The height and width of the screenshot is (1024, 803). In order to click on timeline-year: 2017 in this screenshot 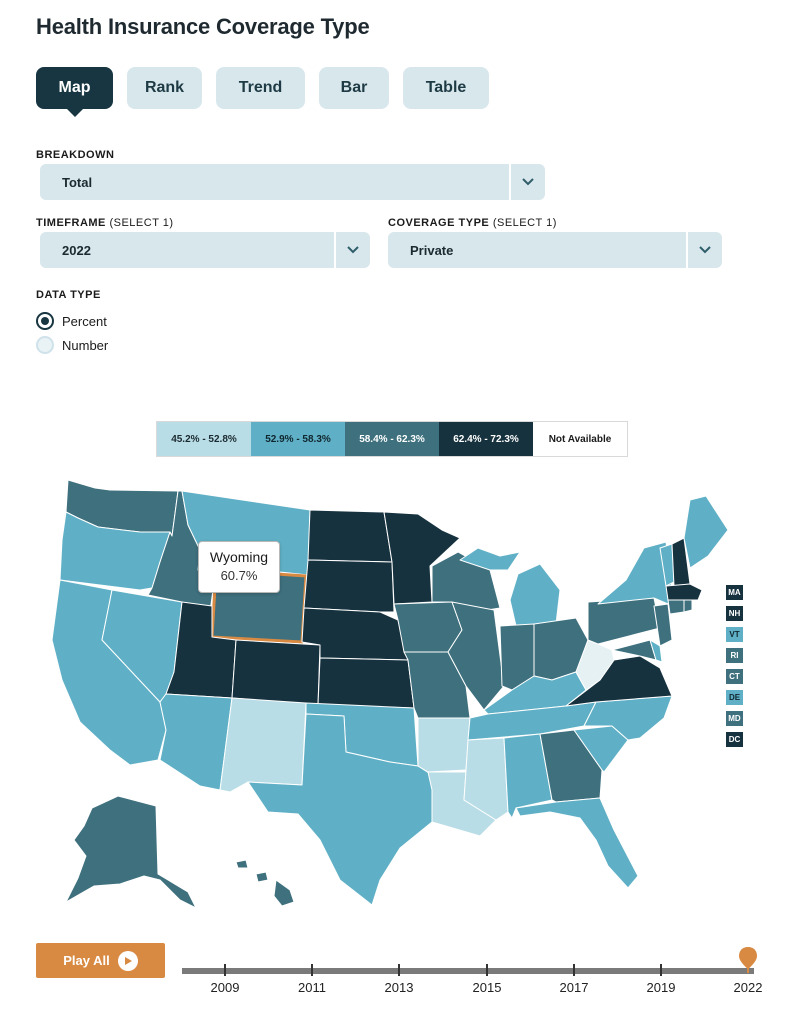, I will do `click(574, 987)`.